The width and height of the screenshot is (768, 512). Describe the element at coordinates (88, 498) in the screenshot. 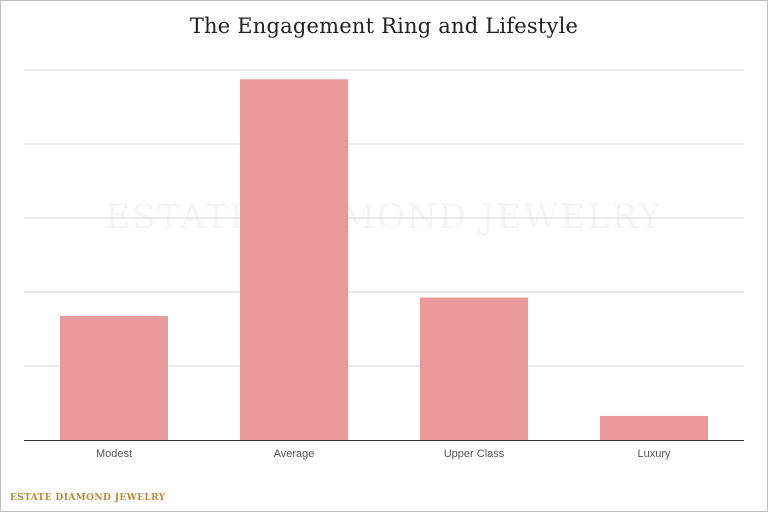

I see `brand-logo-text: ESTATE DIAMOND JEWELRY` at that location.